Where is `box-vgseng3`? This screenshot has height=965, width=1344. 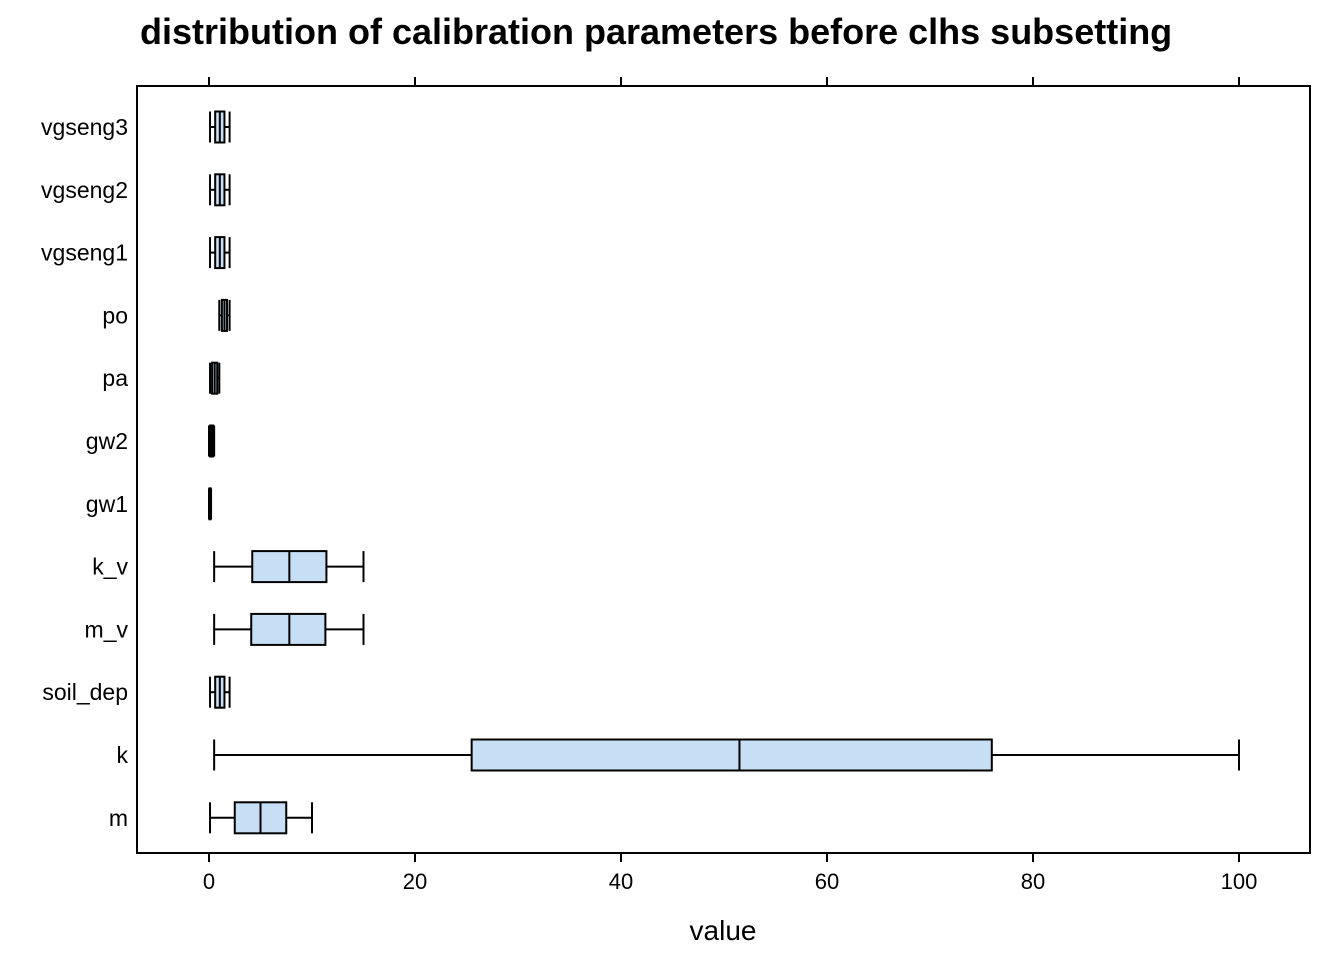
box-vgseng3 is located at coordinates (220, 127).